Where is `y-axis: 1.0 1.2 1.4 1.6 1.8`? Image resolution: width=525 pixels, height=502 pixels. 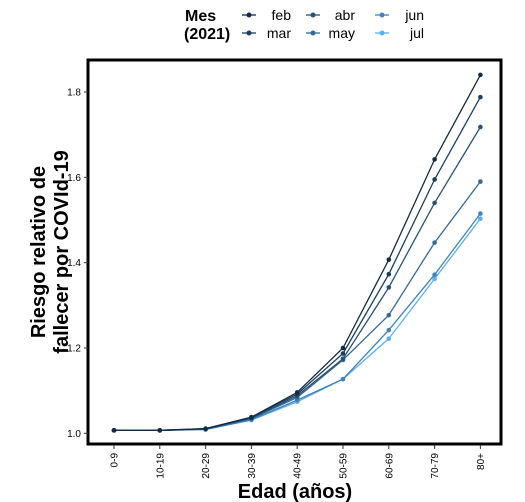
y-axis: 1.0 1.2 1.4 1.6 1.8 is located at coordinates (77, 264).